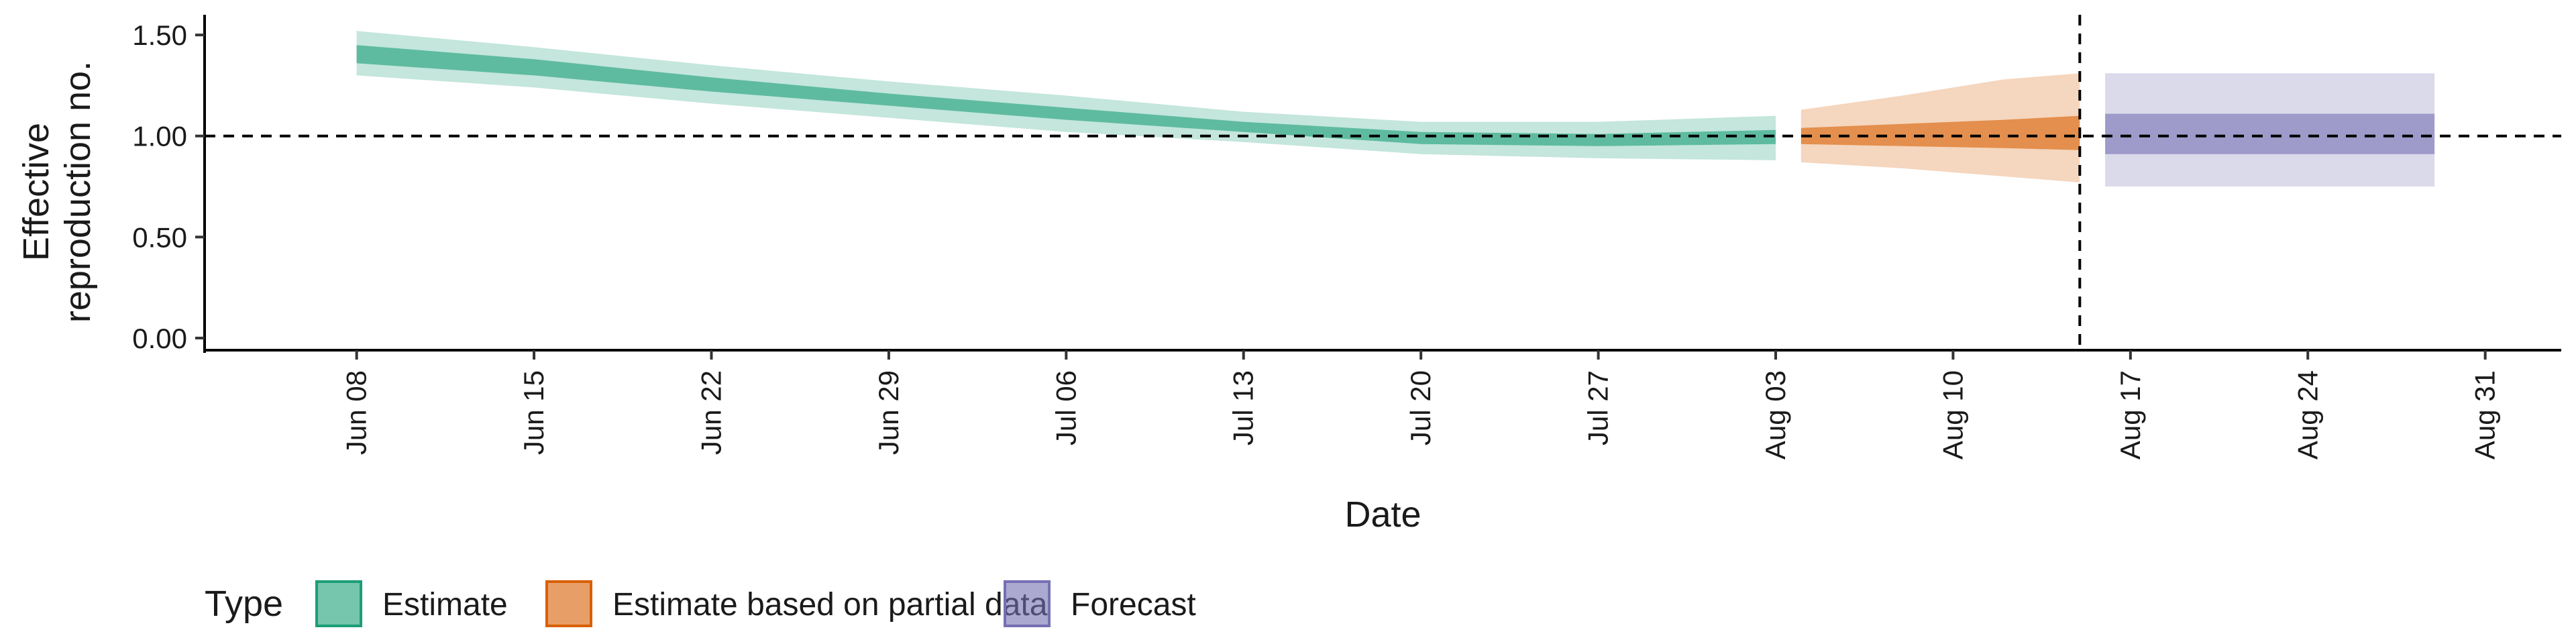 The image size is (2576, 644). Describe the element at coordinates (159, 338) in the screenshot. I see `y-tick-label: 0.00` at that location.